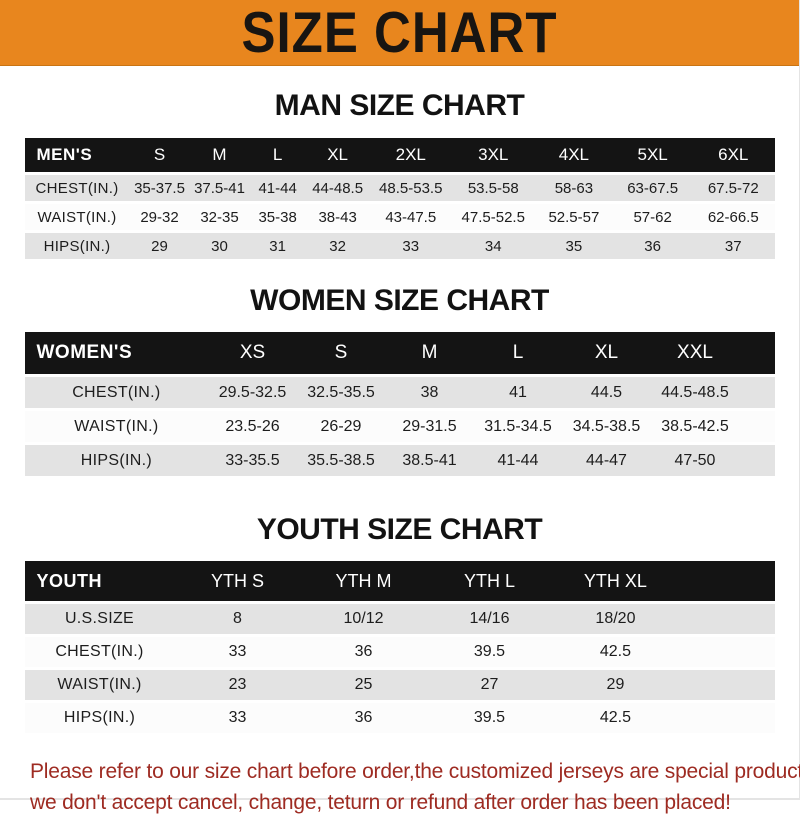 The image size is (800, 818). I want to click on table-cell: 35-37.5, so click(159, 188).